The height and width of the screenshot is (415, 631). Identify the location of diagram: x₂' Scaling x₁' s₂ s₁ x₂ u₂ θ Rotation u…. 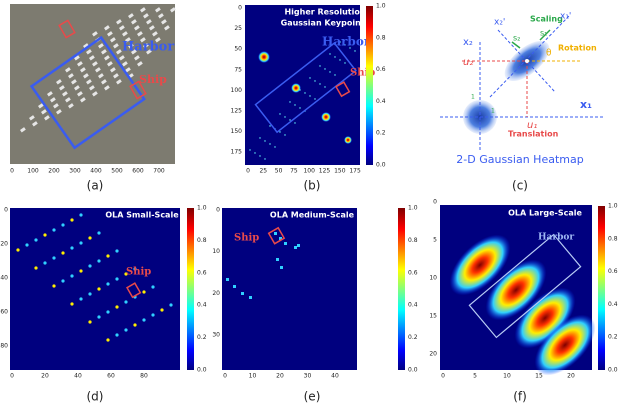
(522, 89).